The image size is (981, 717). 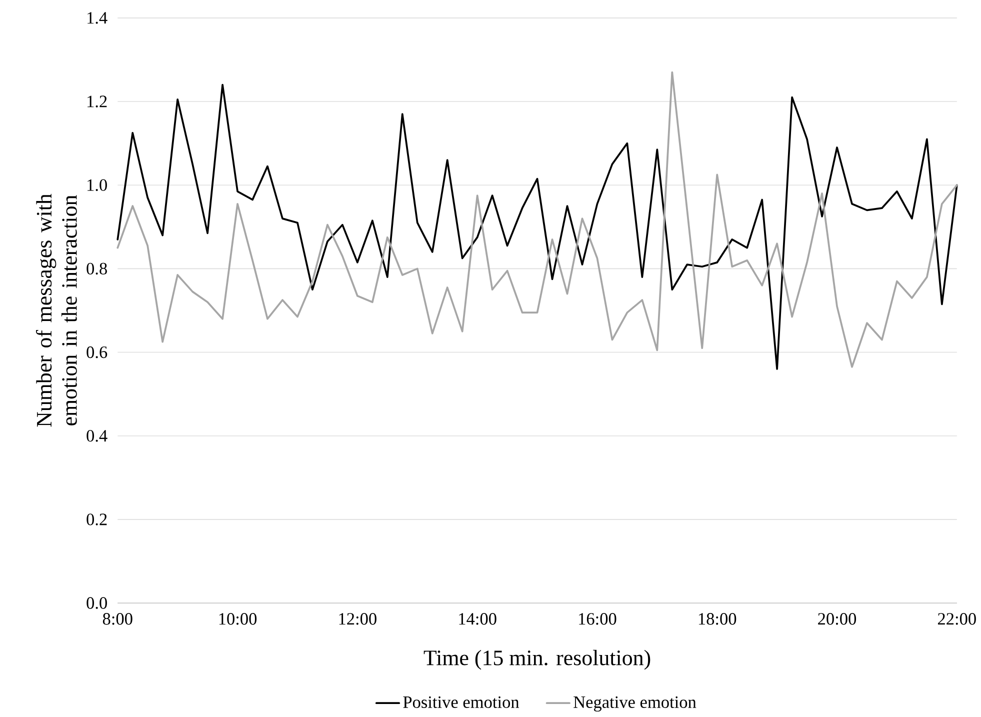 What do you see at coordinates (461, 702) in the screenshot?
I see `legend-label: Positive emotion` at bounding box center [461, 702].